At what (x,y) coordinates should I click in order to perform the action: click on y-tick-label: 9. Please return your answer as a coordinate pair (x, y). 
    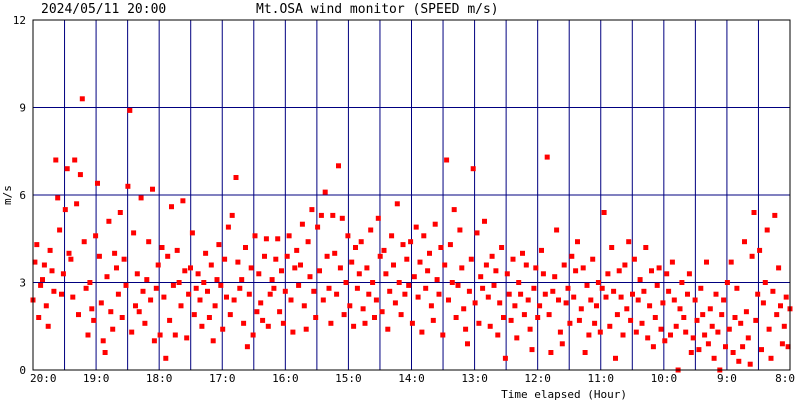
    Looking at the image, I should click on (22, 108).